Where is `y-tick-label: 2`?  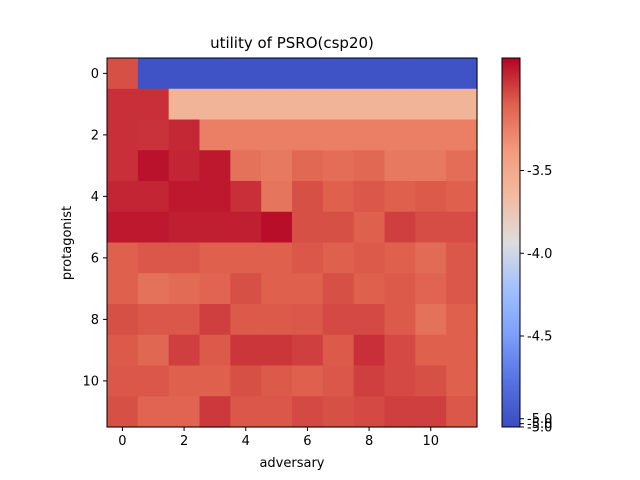 y-tick-label: 2 is located at coordinates (95, 135).